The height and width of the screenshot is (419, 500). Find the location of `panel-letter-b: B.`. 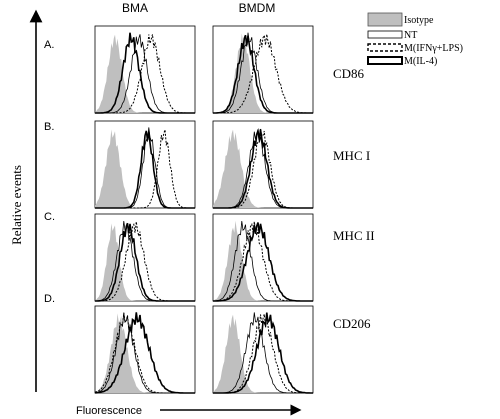

panel-letter-b: B. is located at coordinates (49, 127).